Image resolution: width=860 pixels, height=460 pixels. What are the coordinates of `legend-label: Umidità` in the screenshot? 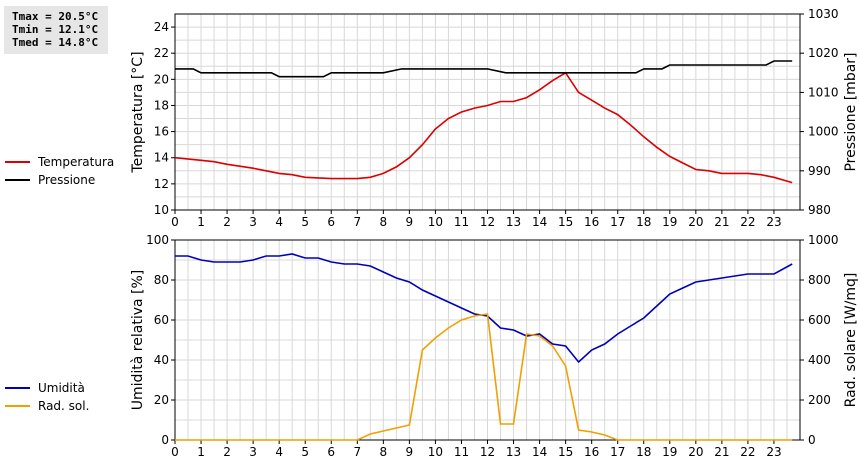 It's located at (61, 388).